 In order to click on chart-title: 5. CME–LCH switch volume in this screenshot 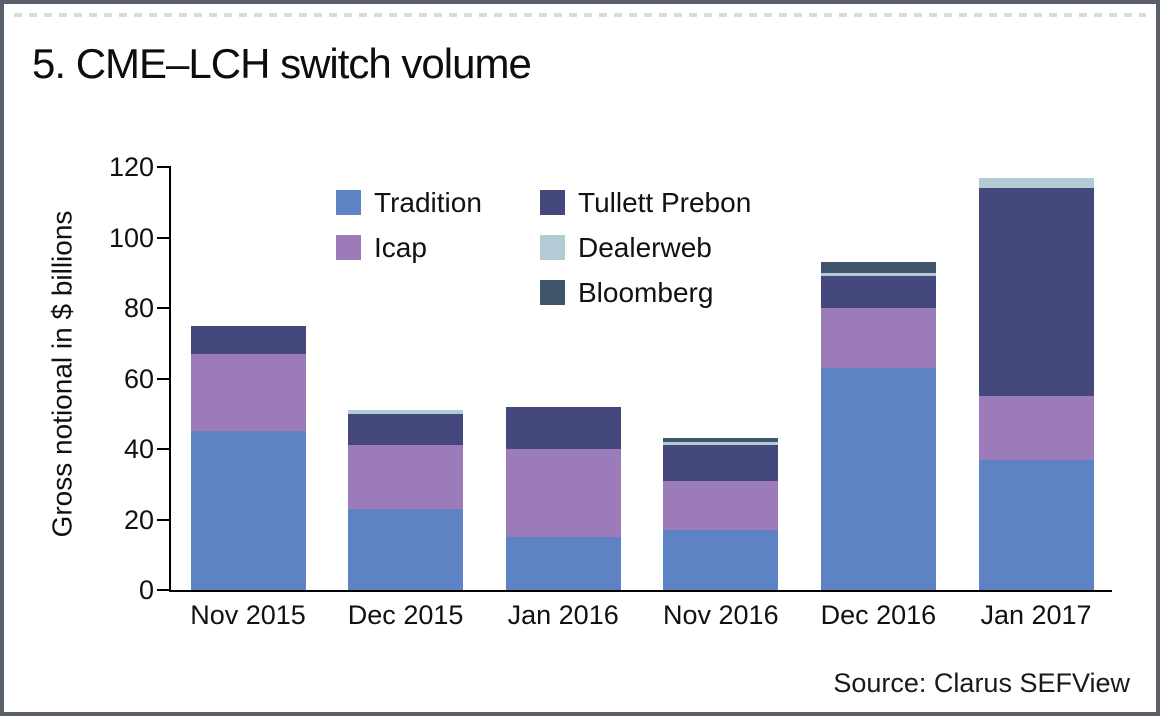, I will do `click(282, 63)`.